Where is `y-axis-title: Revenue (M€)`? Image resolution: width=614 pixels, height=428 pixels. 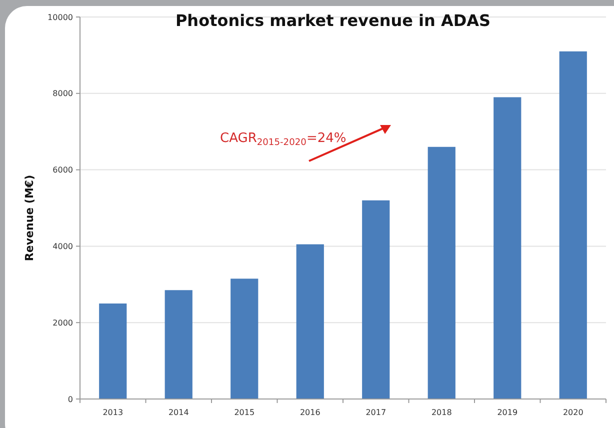 y-axis-title: Revenue (M€) is located at coordinates (29, 218).